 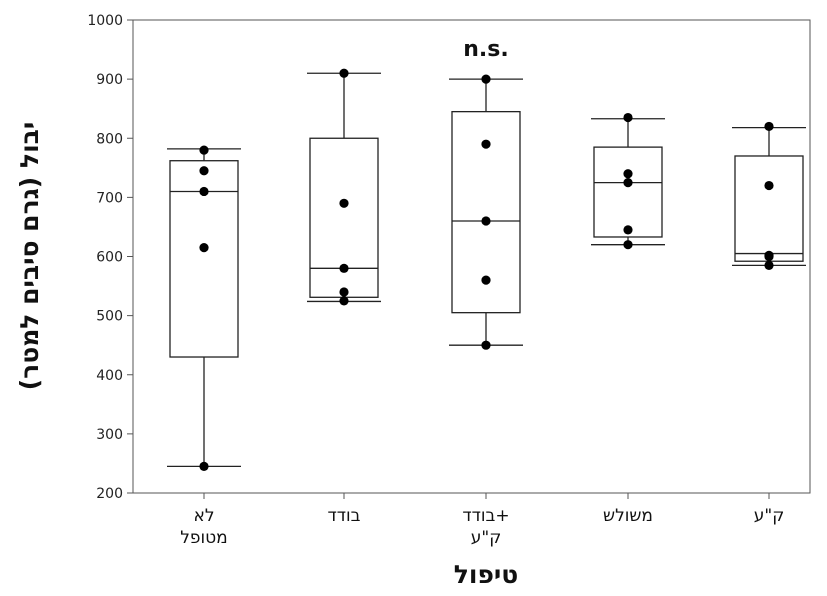 What do you see at coordinates (486, 538) in the screenshot?
I see `category-label-2-line-1: ק"ע` at bounding box center [486, 538].